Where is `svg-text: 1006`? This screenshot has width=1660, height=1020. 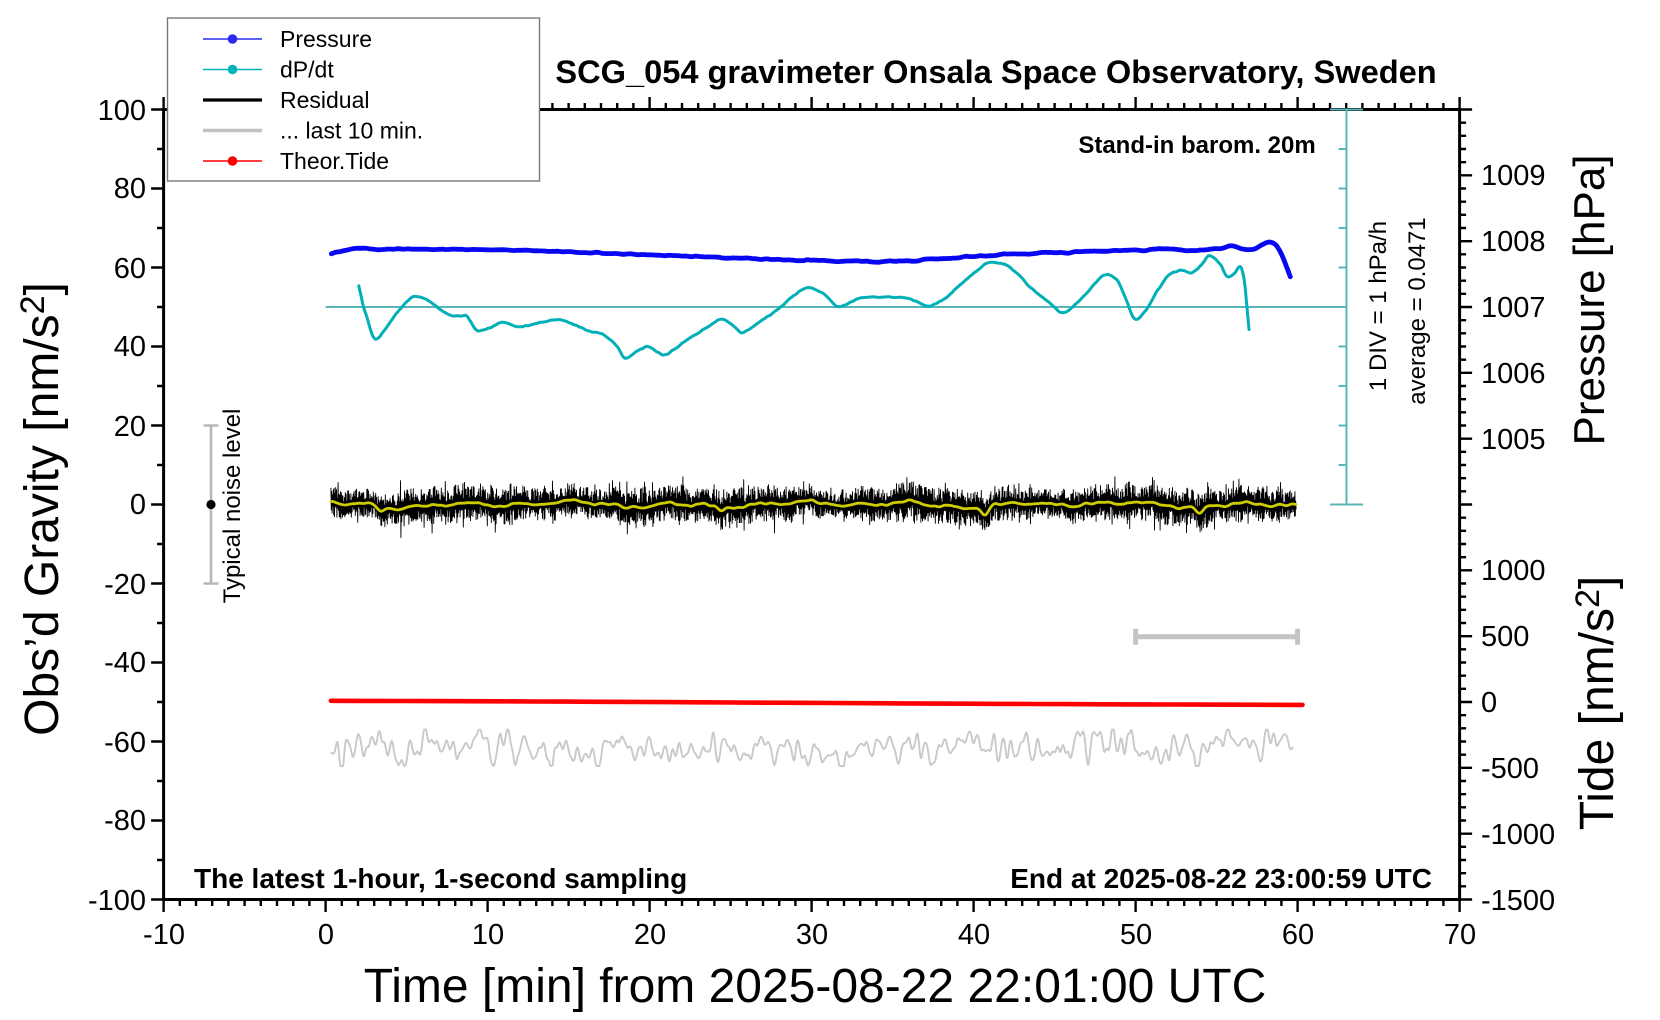 svg-text: 1006 is located at coordinates (1513, 374).